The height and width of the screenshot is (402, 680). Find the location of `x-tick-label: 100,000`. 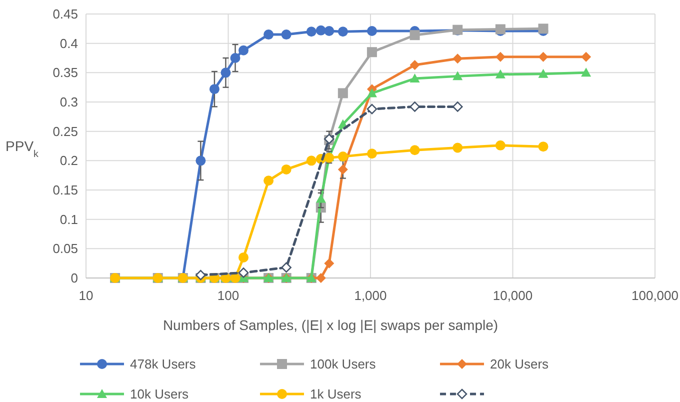

x-tick-label: 100,000 is located at coordinates (655, 295).